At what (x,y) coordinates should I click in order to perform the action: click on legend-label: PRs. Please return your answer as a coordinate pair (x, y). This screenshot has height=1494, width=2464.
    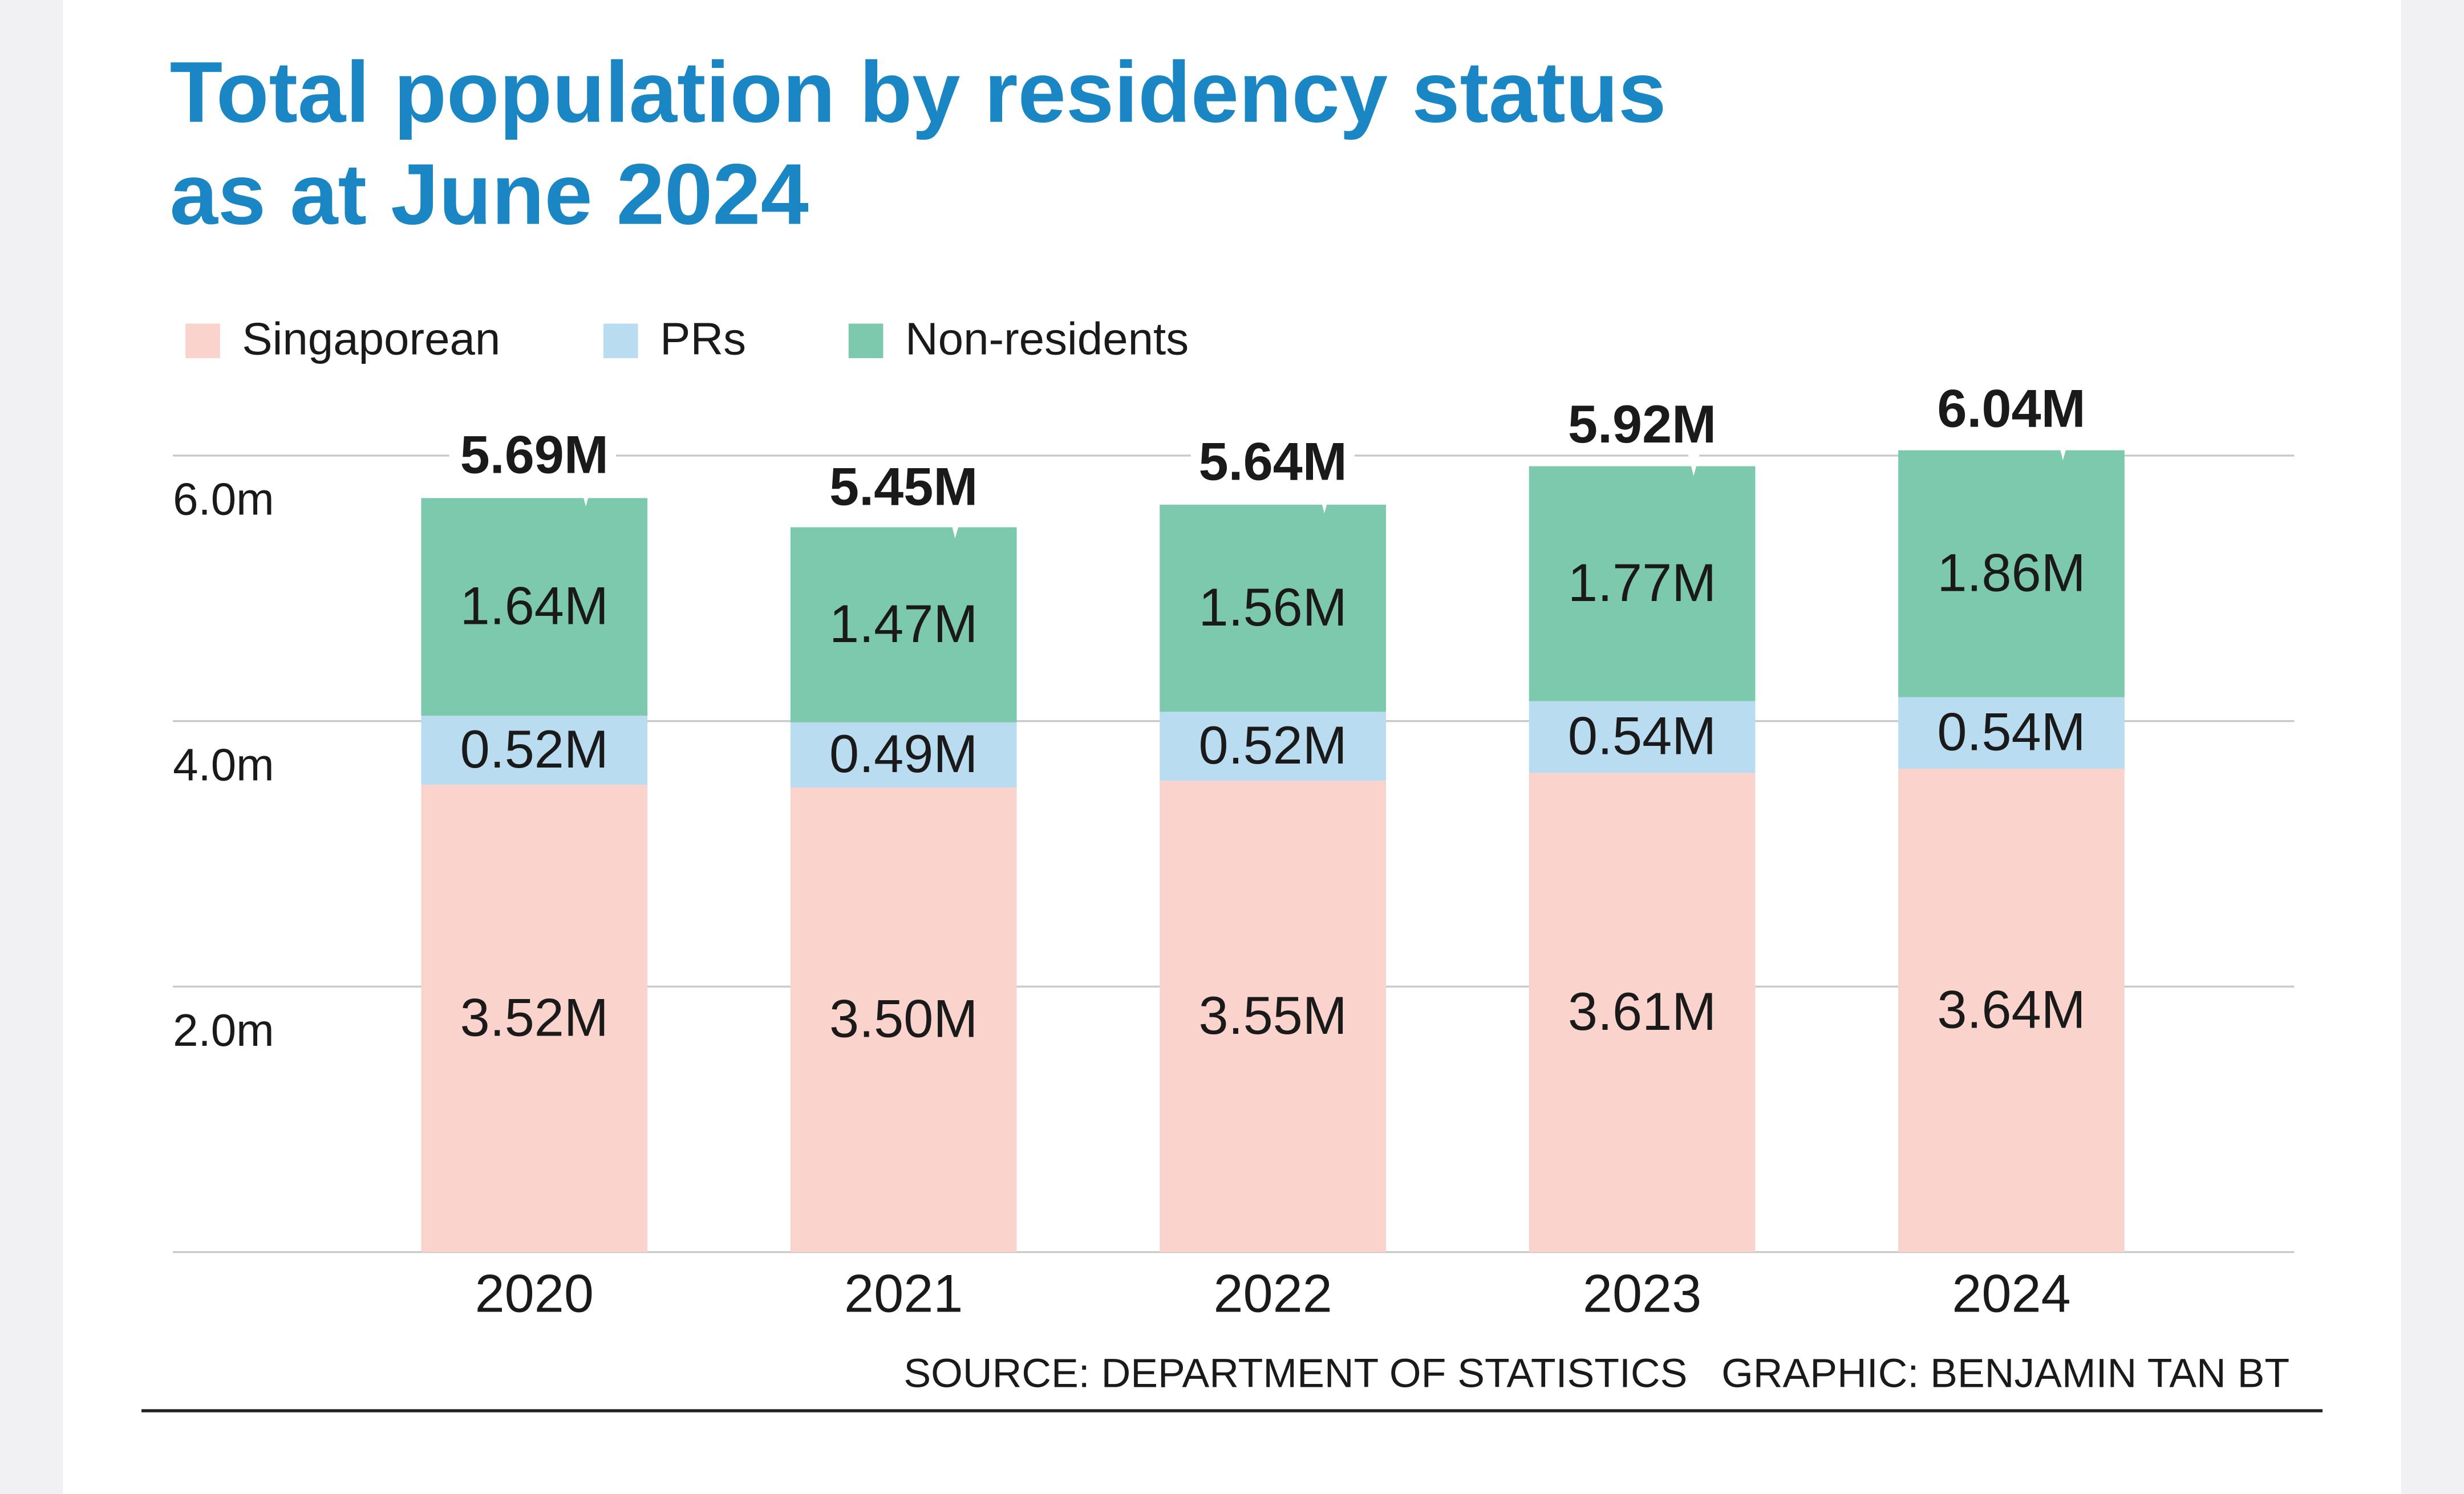
    Looking at the image, I should click on (703, 339).